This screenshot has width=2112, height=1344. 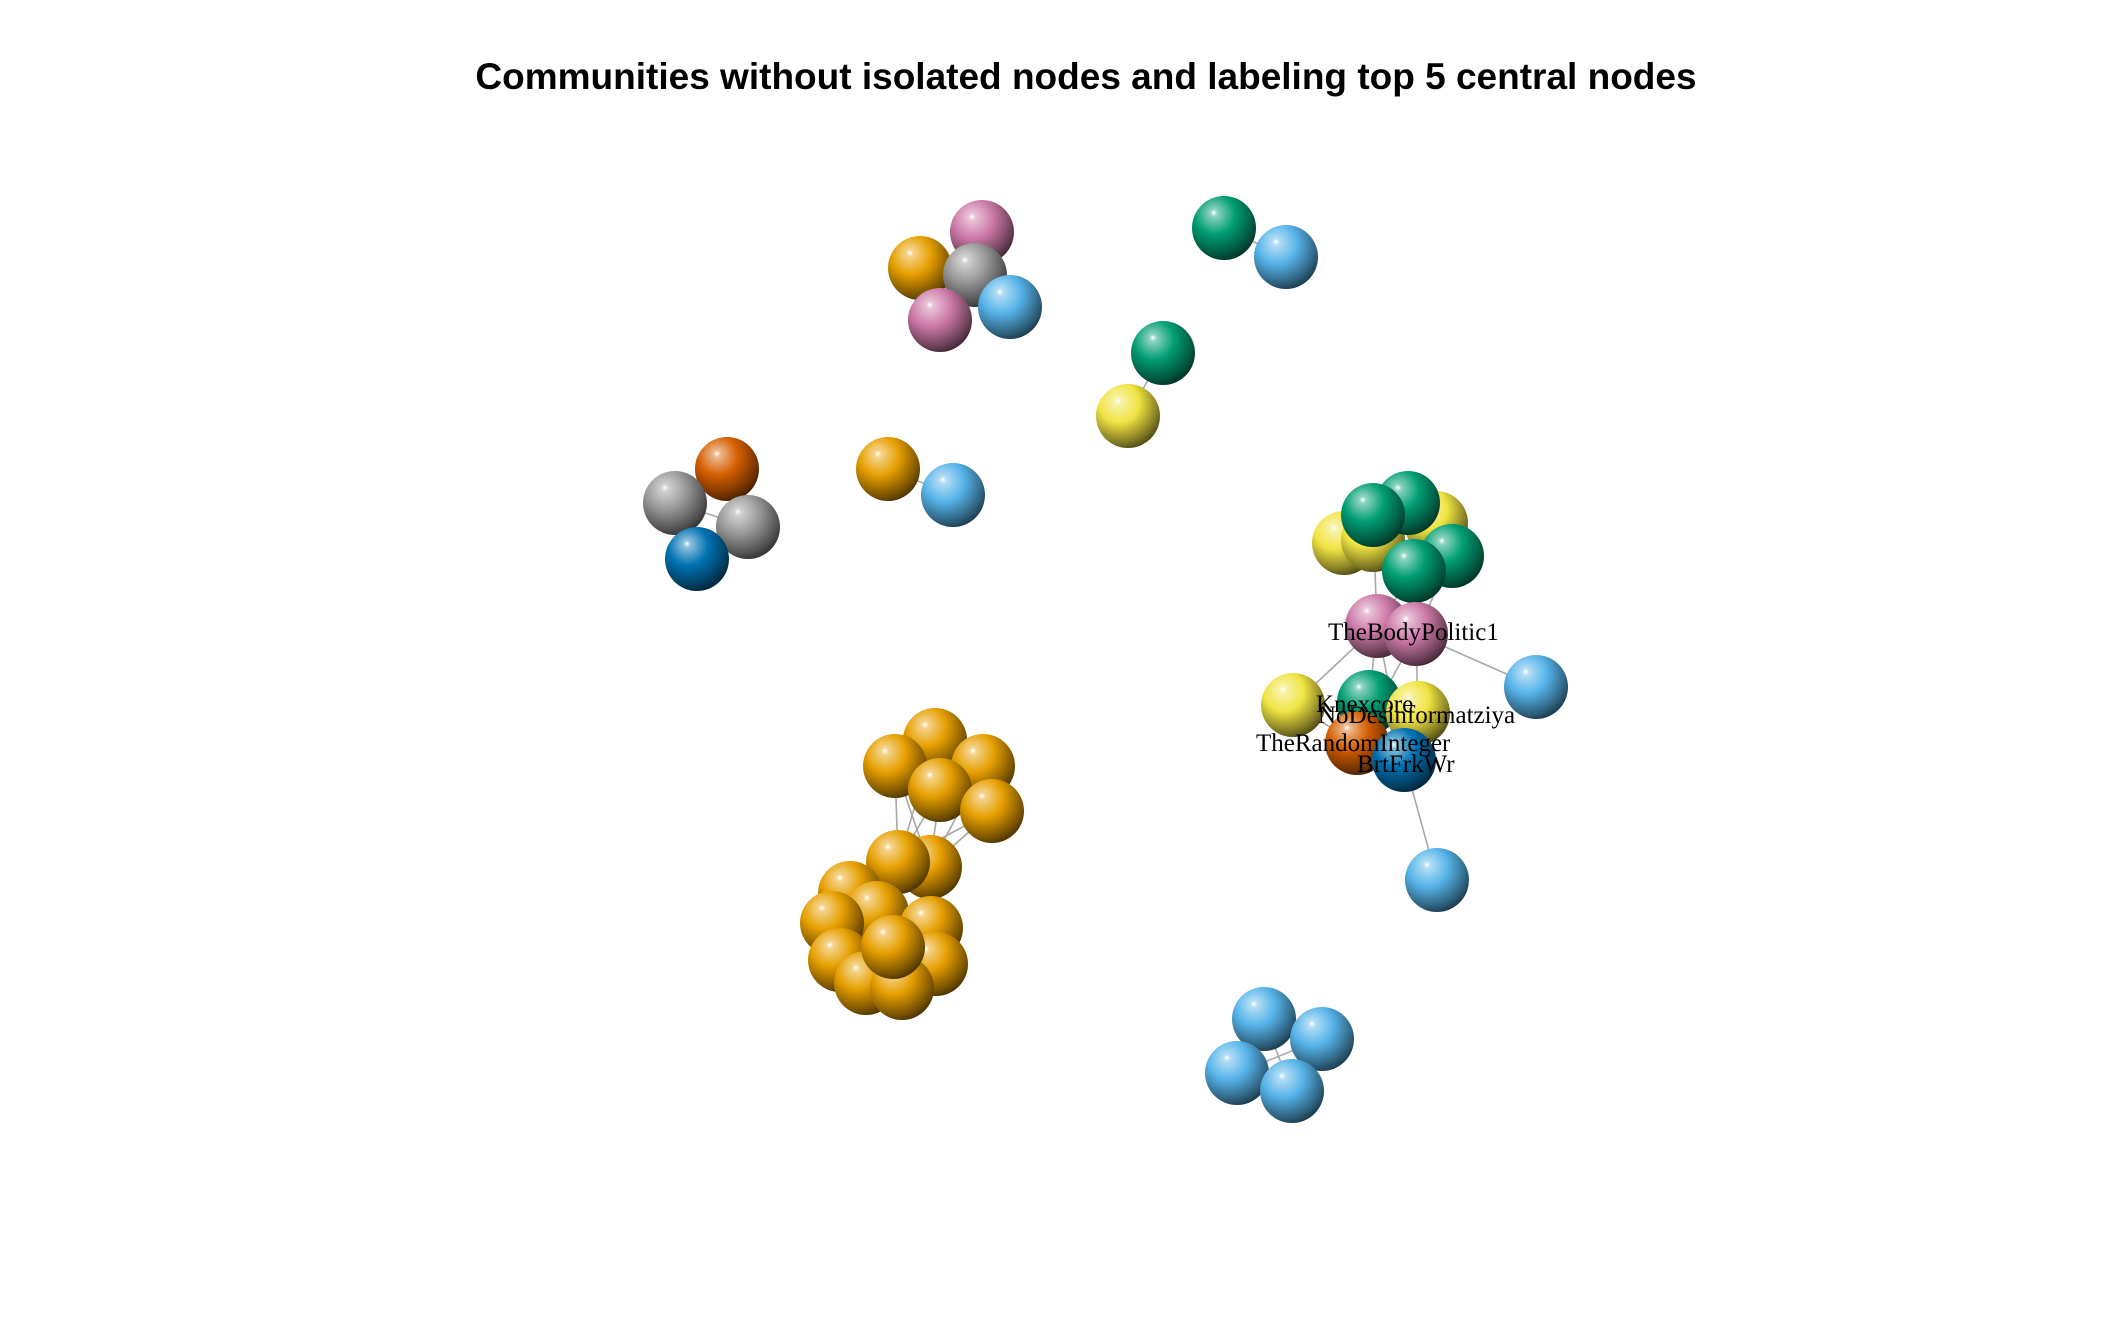 What do you see at coordinates (992, 811) in the screenshot?
I see `node-o5` at bounding box center [992, 811].